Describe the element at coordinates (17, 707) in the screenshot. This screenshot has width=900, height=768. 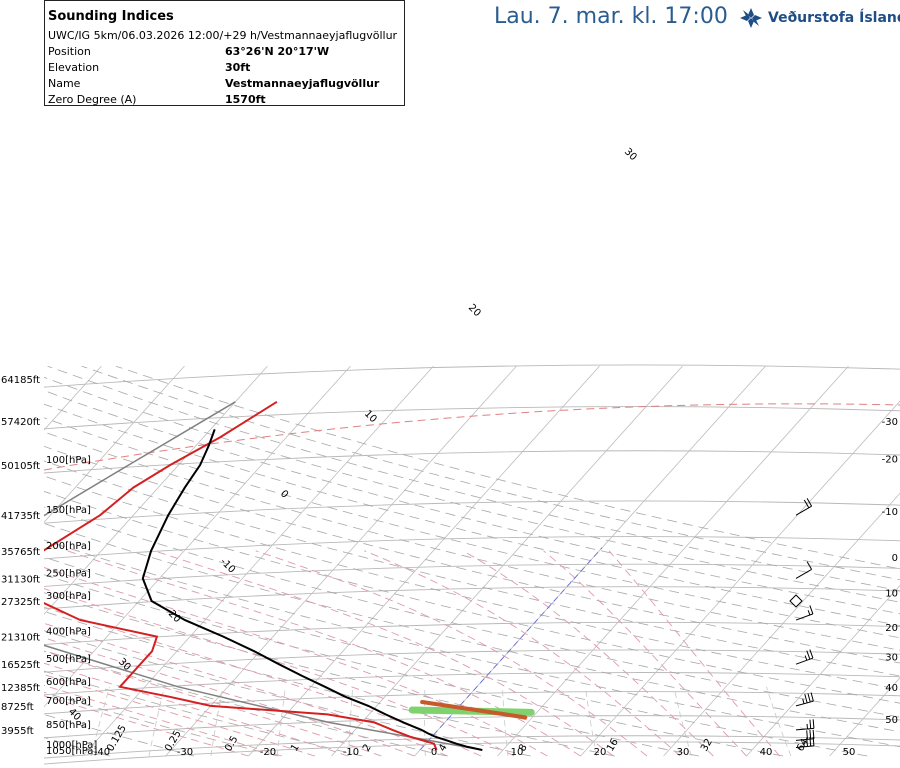
I see `altitude-label: 8725ft` at that location.